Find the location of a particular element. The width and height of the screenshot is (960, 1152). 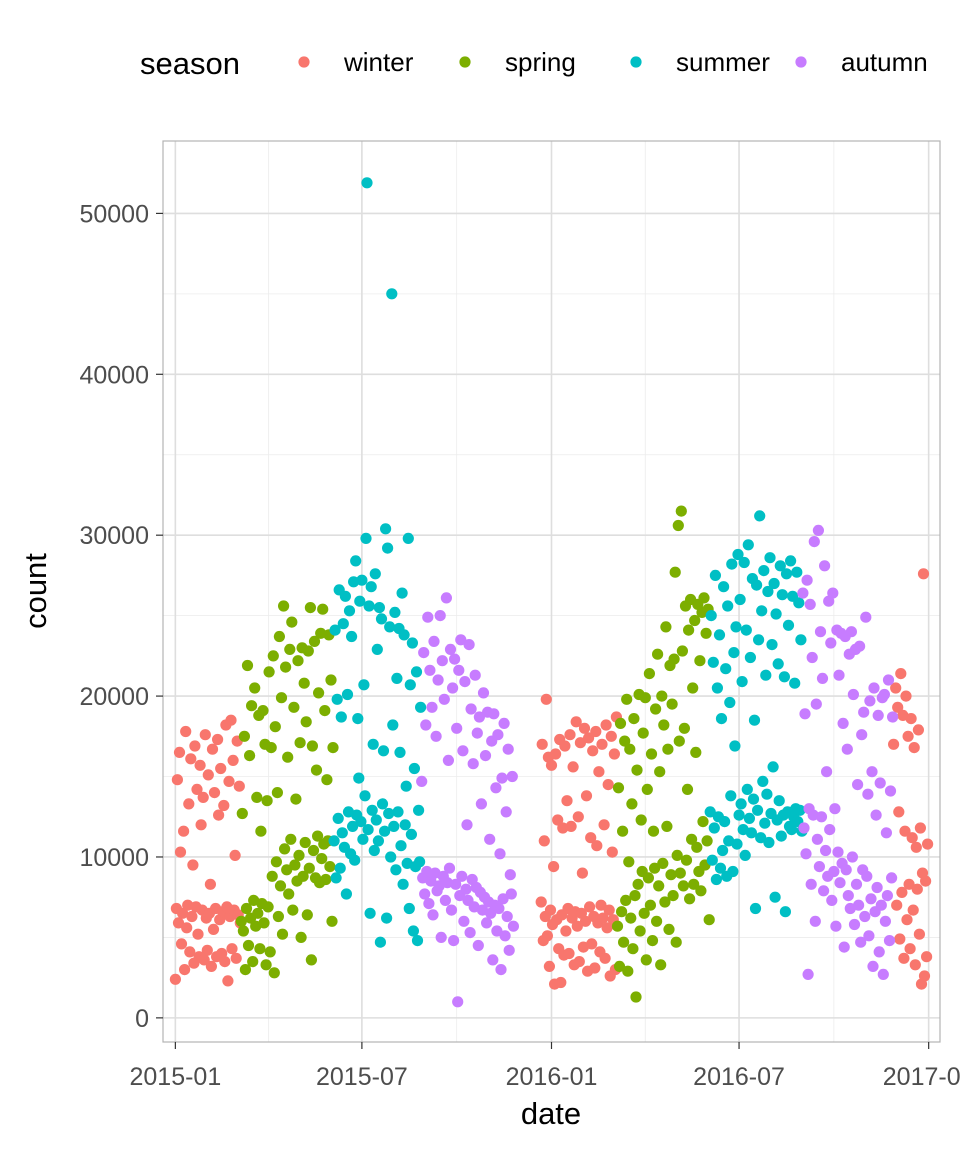

y-tick-label: 0 is located at coordinates (142, 1019).